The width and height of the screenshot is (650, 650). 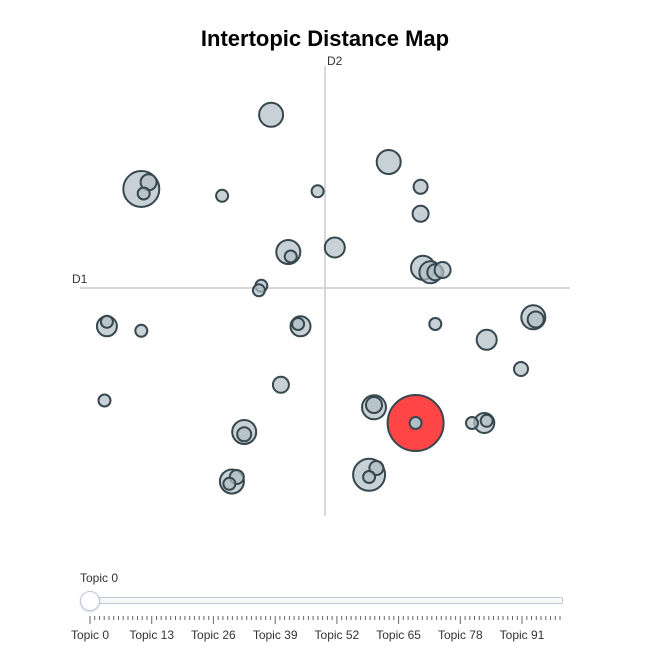 What do you see at coordinates (90, 601) in the screenshot?
I see `slider-handle` at bounding box center [90, 601].